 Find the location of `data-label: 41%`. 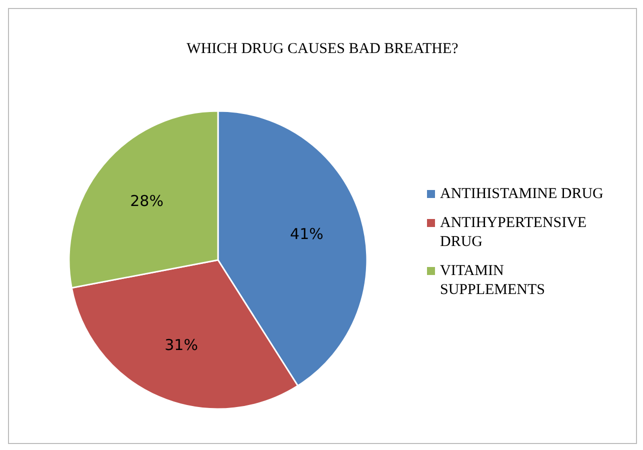

data-label: 41% is located at coordinates (307, 234).